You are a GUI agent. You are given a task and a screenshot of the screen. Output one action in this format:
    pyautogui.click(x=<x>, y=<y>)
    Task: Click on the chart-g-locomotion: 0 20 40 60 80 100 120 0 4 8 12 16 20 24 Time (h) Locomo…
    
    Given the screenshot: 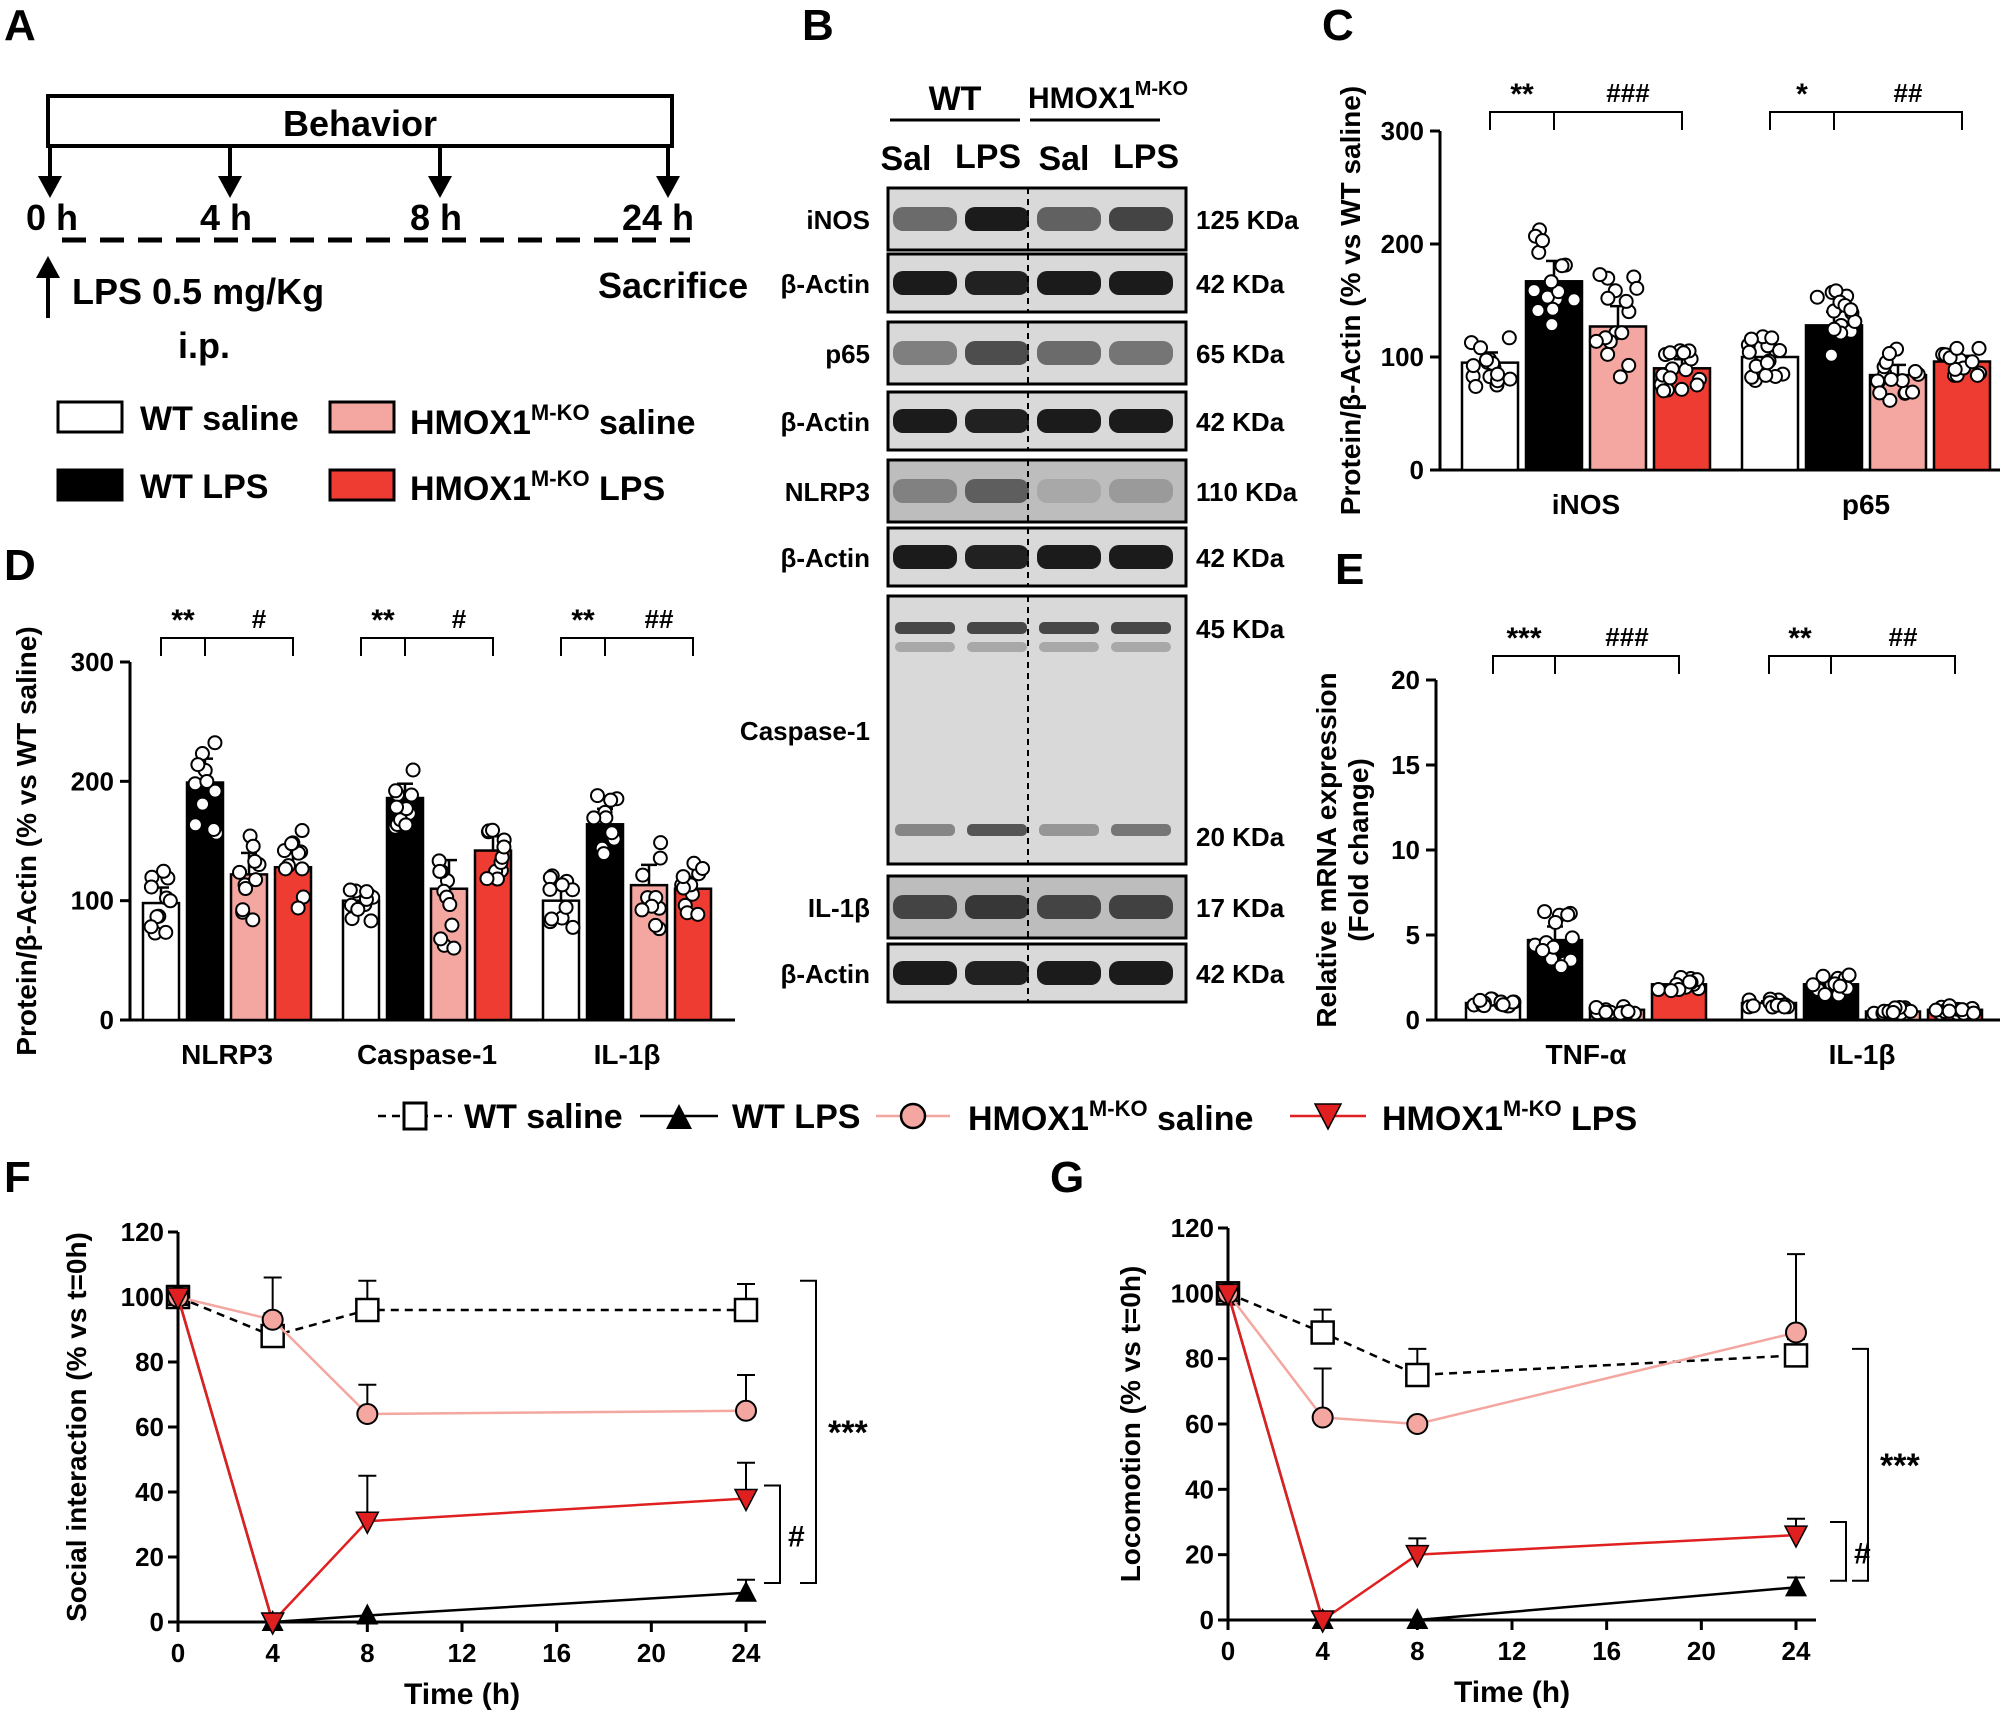 What is the action you would take?
    pyautogui.click(x=1517, y=1461)
    